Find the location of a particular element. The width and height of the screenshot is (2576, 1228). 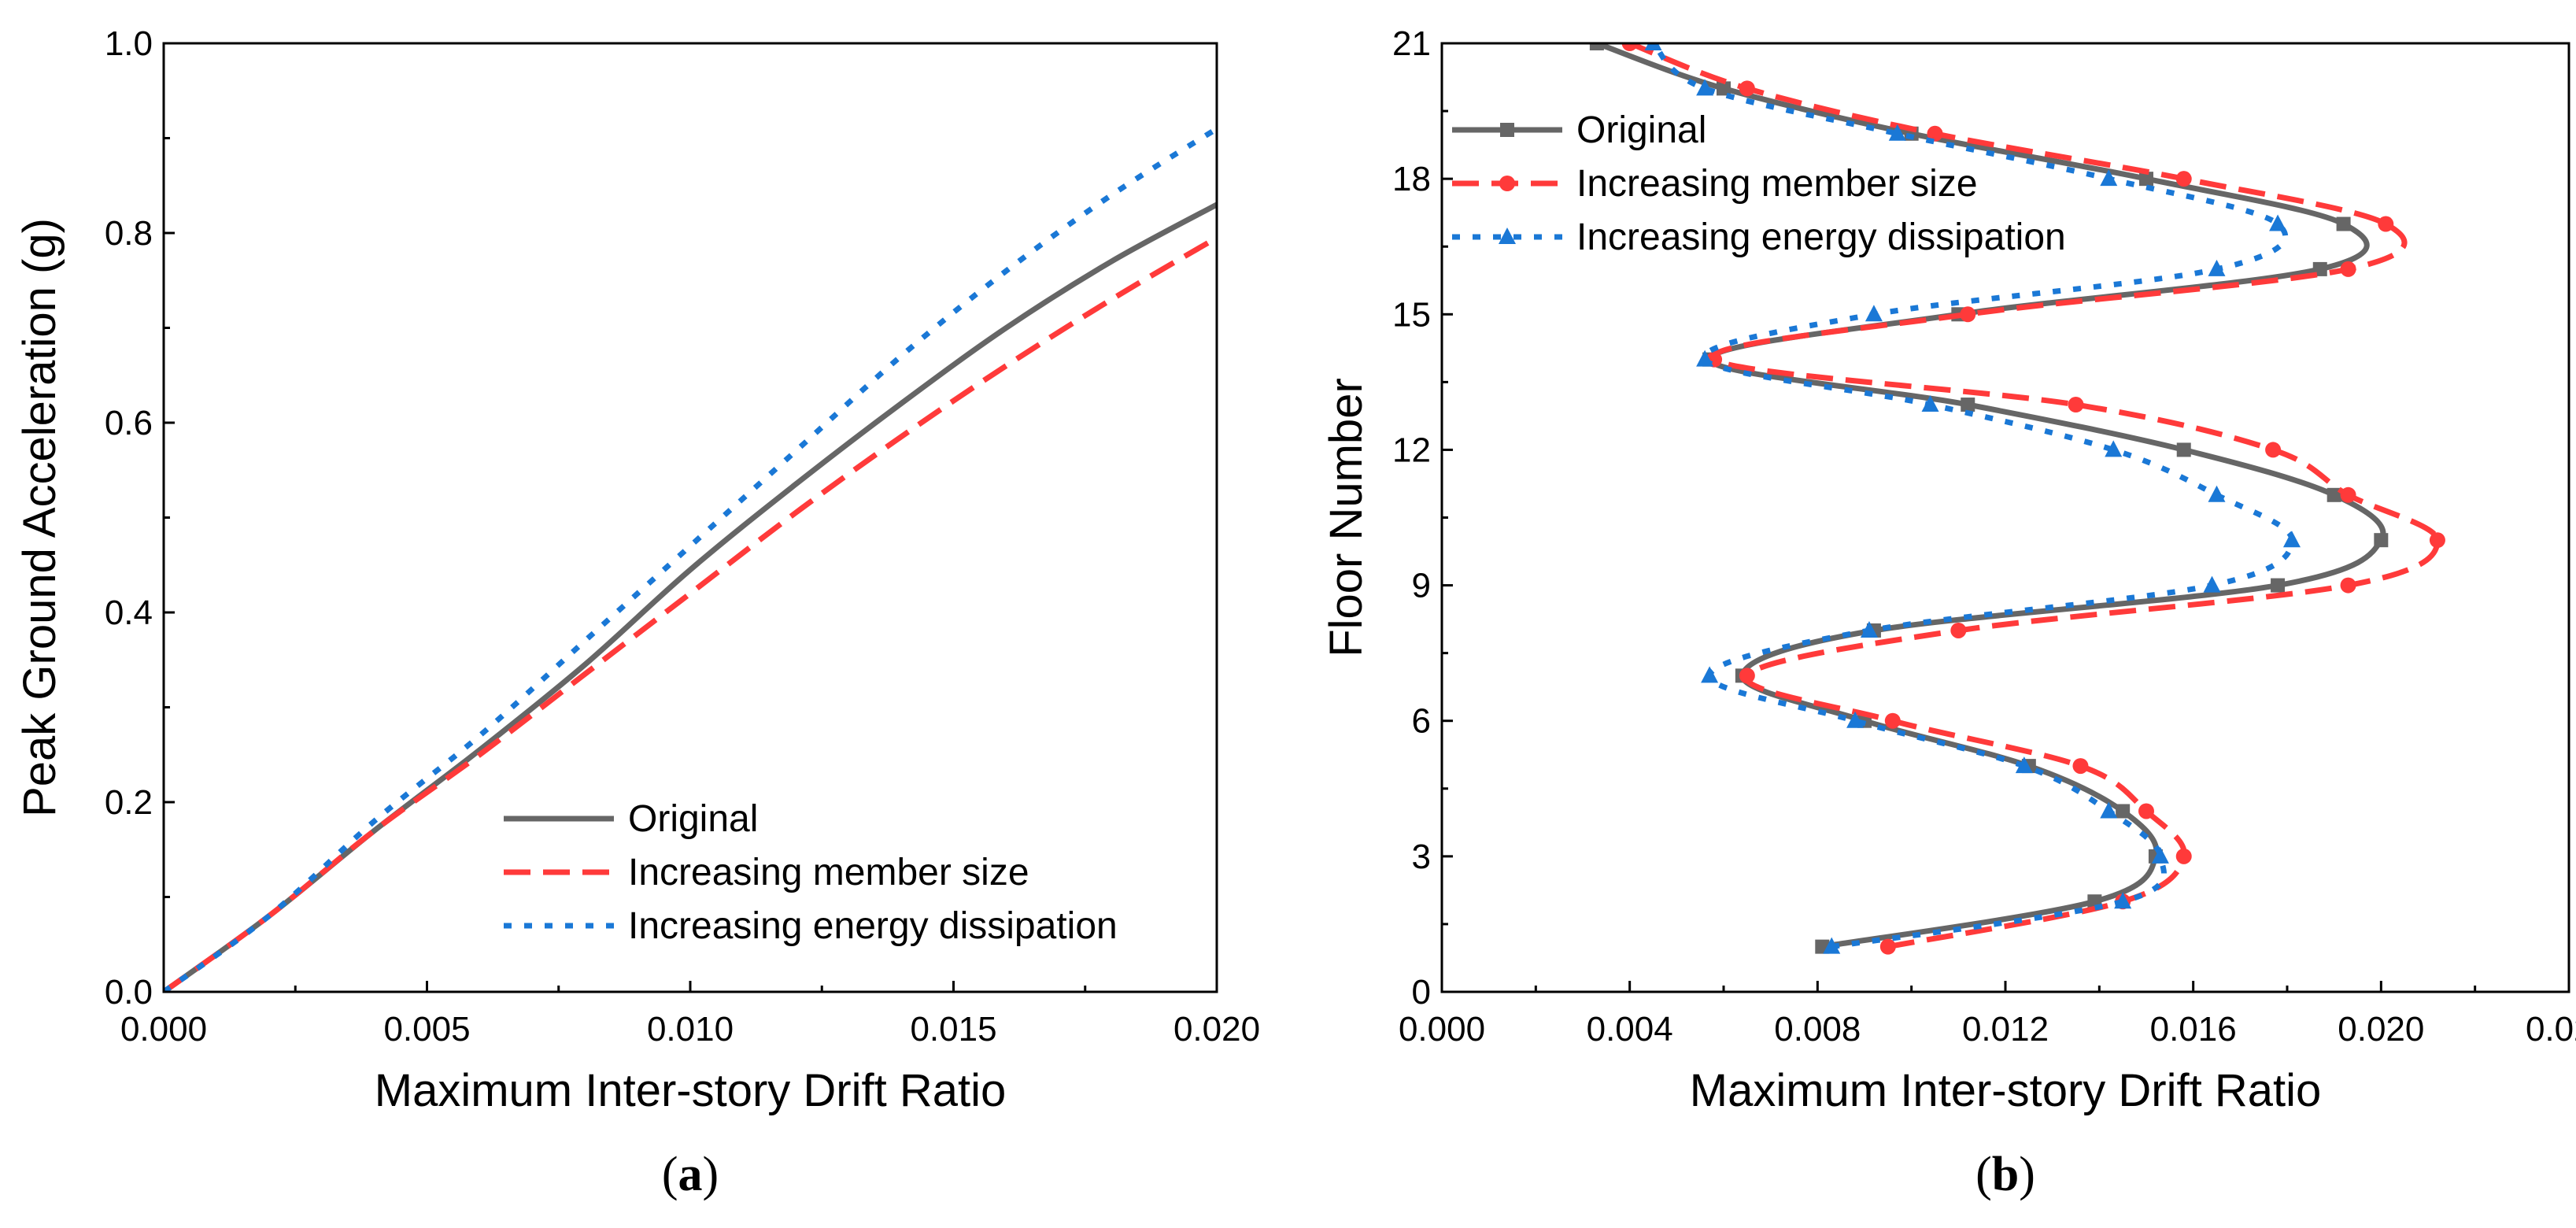

y-tick-label: 21 is located at coordinates (1411, 43).